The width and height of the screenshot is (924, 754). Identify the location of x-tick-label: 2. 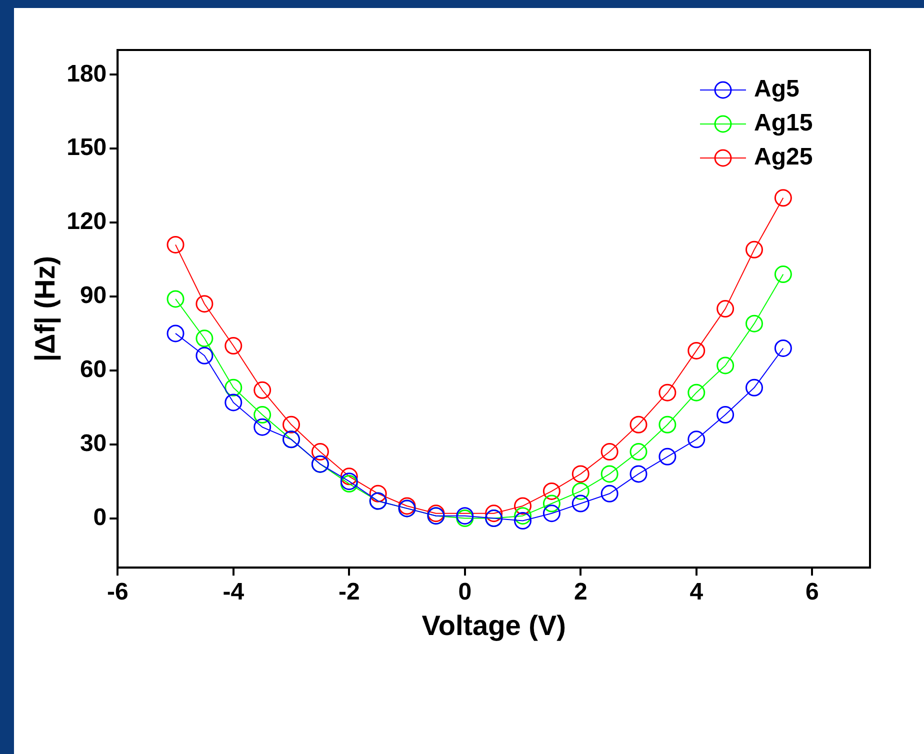
(581, 592).